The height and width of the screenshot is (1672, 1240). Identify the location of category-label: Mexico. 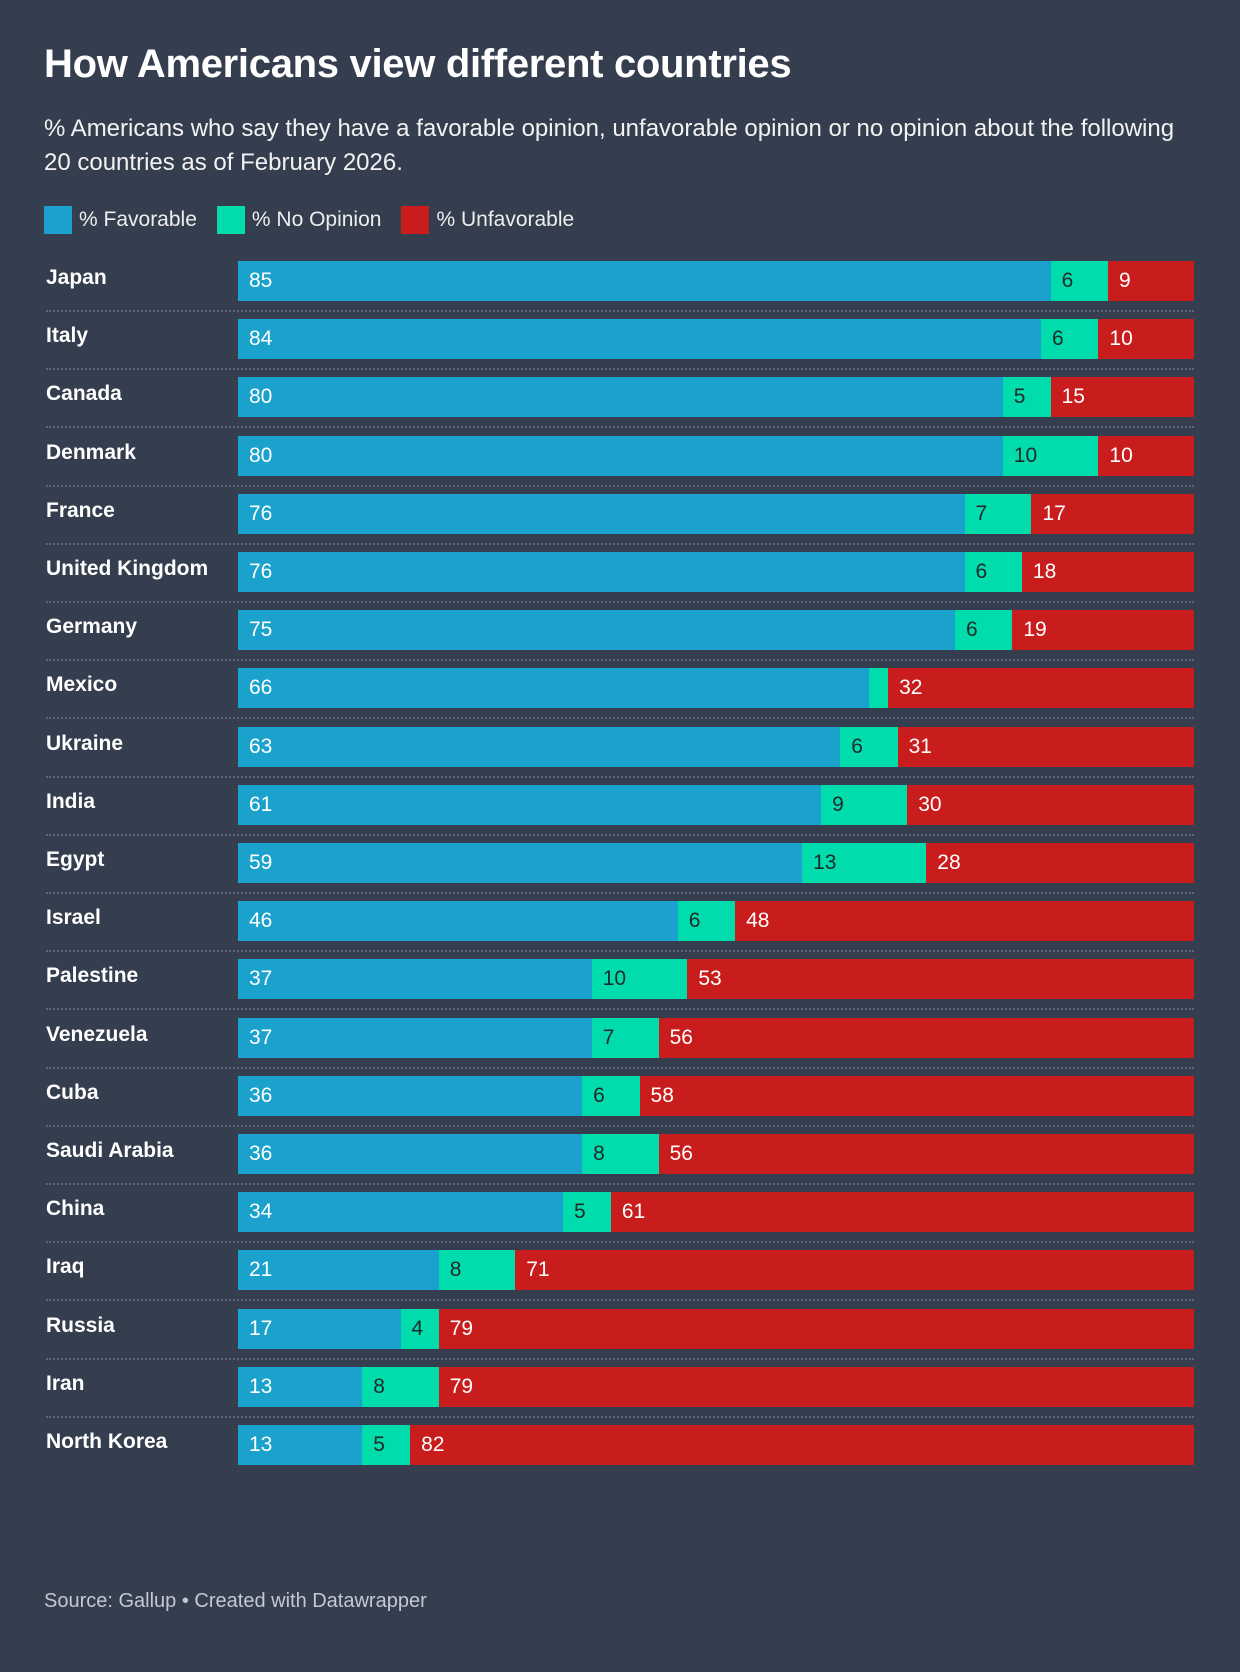
(82, 685).